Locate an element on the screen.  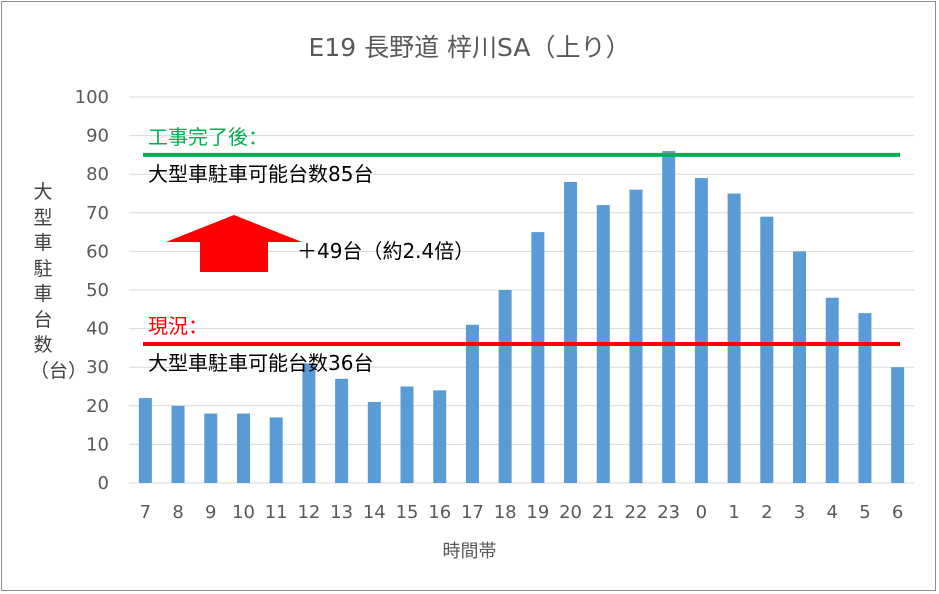
x-tick-label: 5 is located at coordinates (864, 512).